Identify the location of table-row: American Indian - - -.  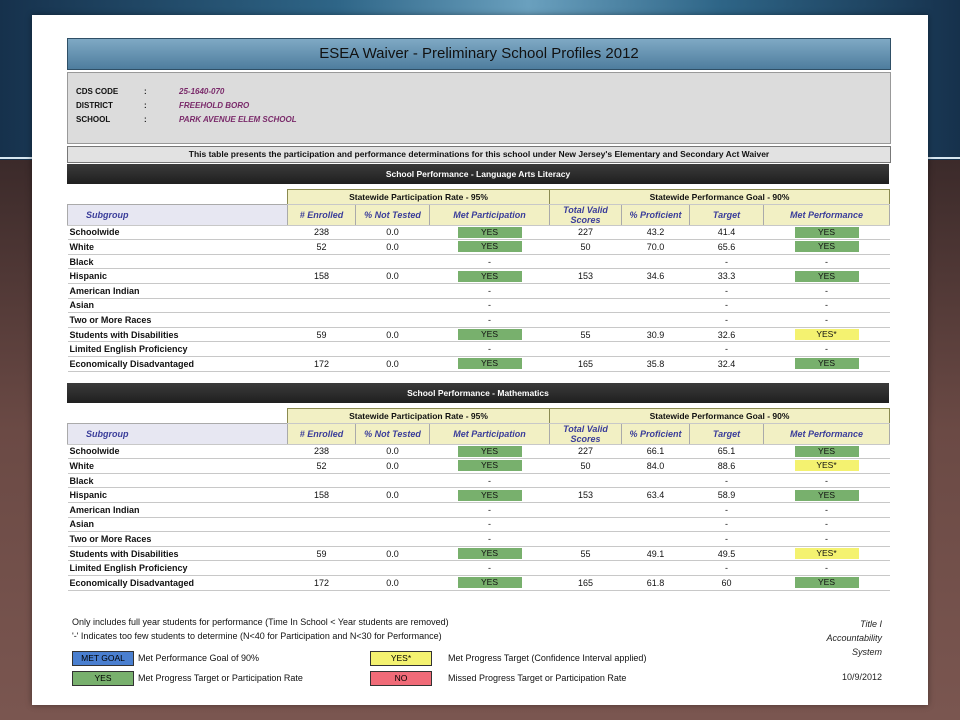
(478, 510).